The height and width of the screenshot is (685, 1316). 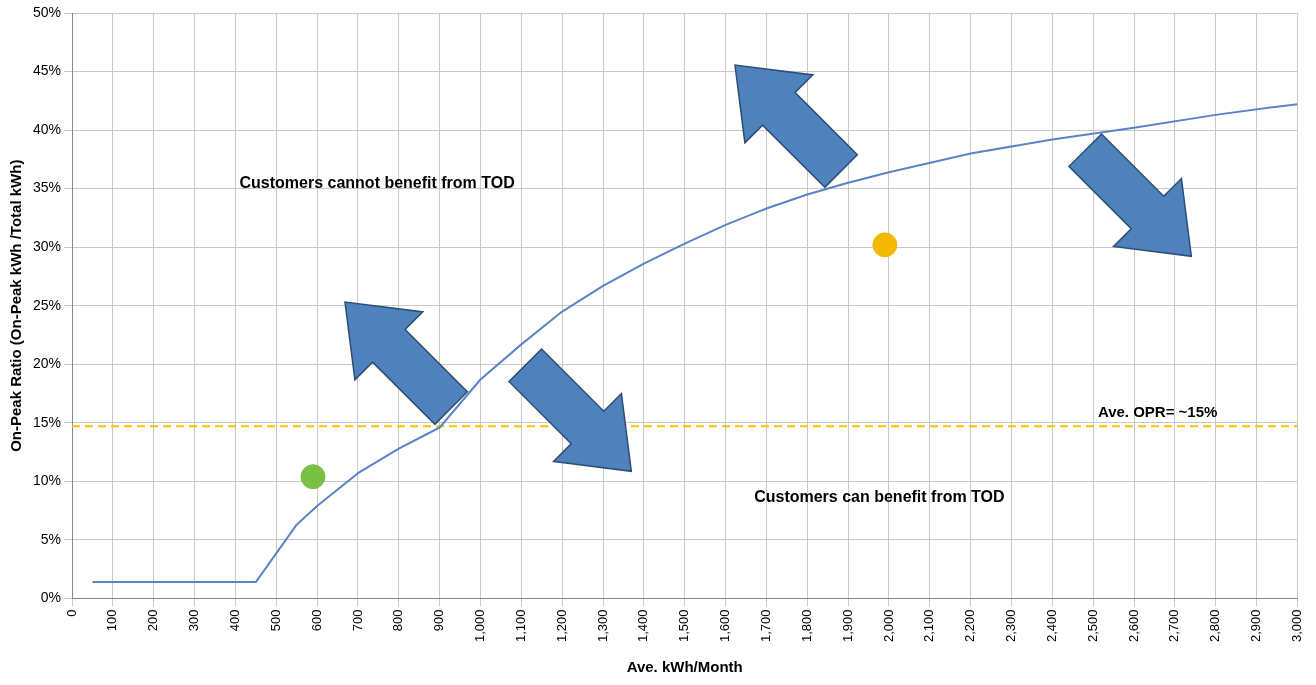 I want to click on x-tick-label: 2,400, so click(x=1051, y=626).